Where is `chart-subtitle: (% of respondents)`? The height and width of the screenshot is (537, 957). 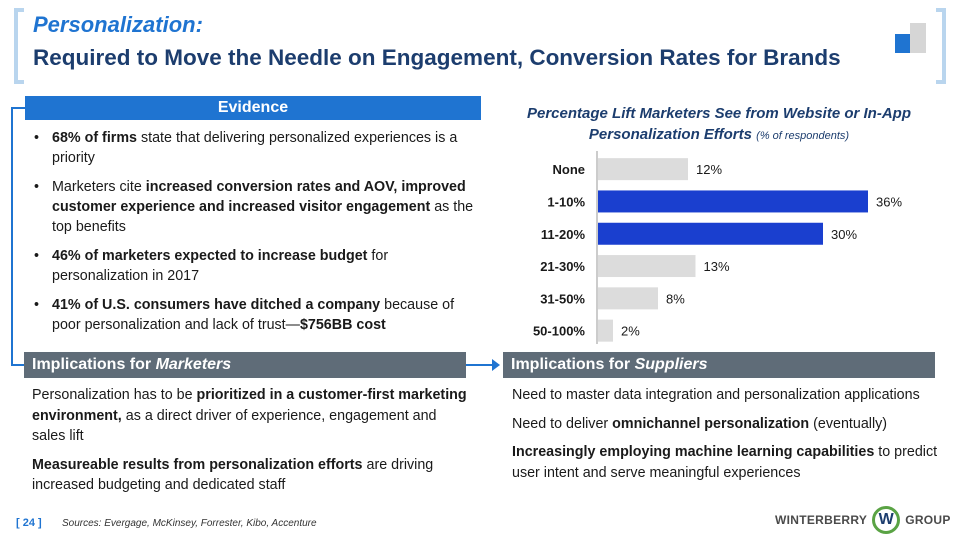
chart-subtitle: (% of respondents) is located at coordinates (803, 136).